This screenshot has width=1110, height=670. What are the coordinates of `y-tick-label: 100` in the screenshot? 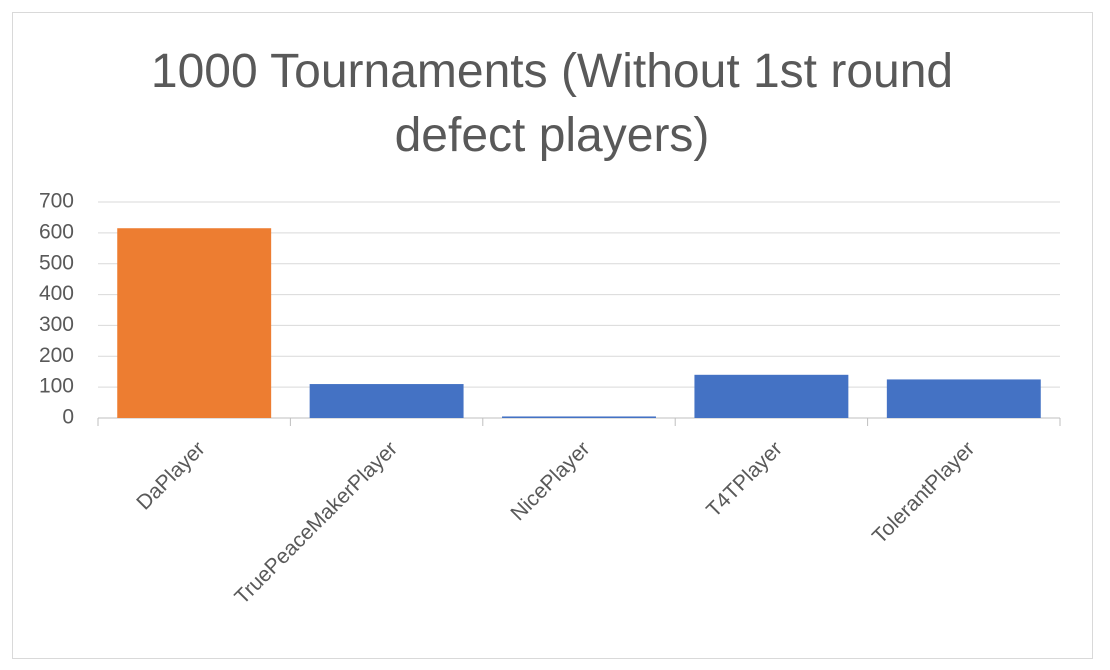 It's located at (56, 386).